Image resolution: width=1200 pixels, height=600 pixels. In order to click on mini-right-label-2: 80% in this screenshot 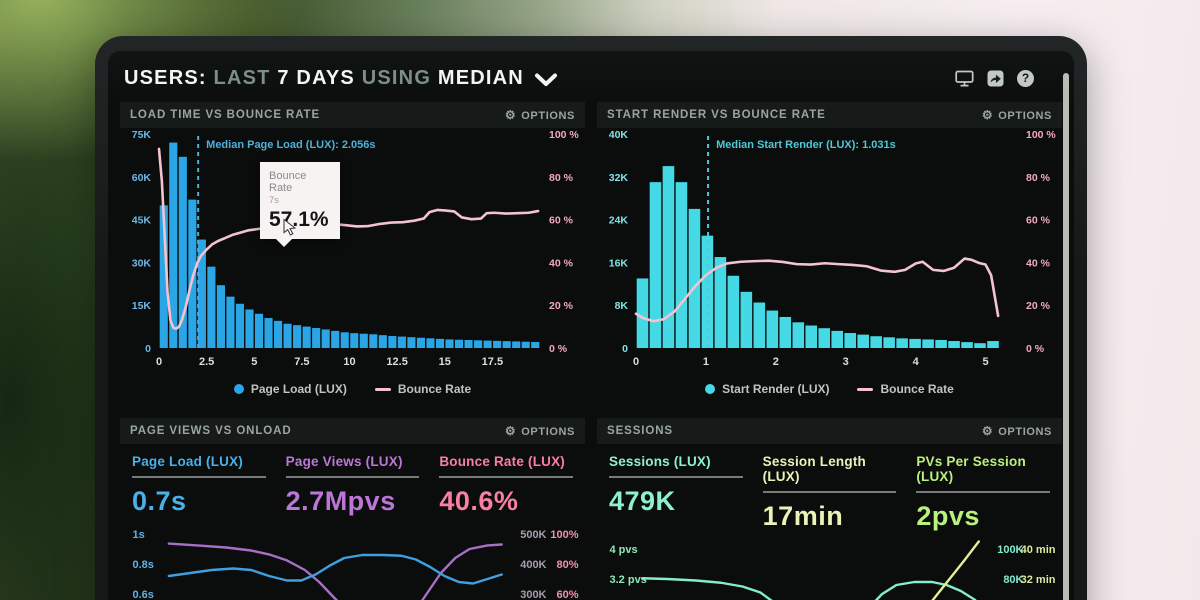, I will do `click(567, 565)`.